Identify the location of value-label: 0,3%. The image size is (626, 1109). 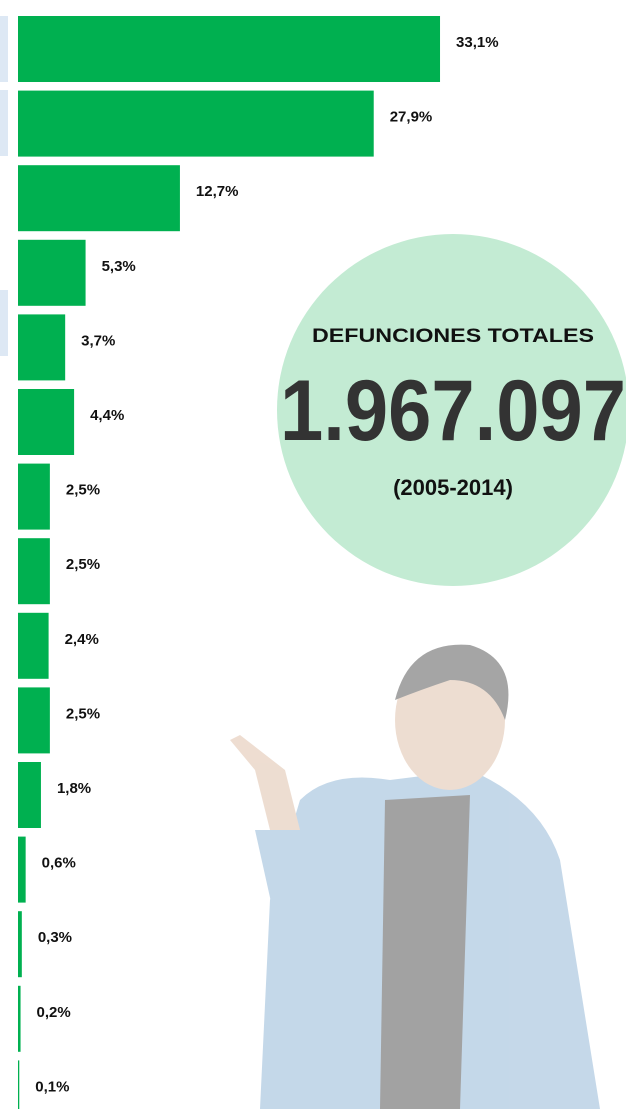
(55, 937).